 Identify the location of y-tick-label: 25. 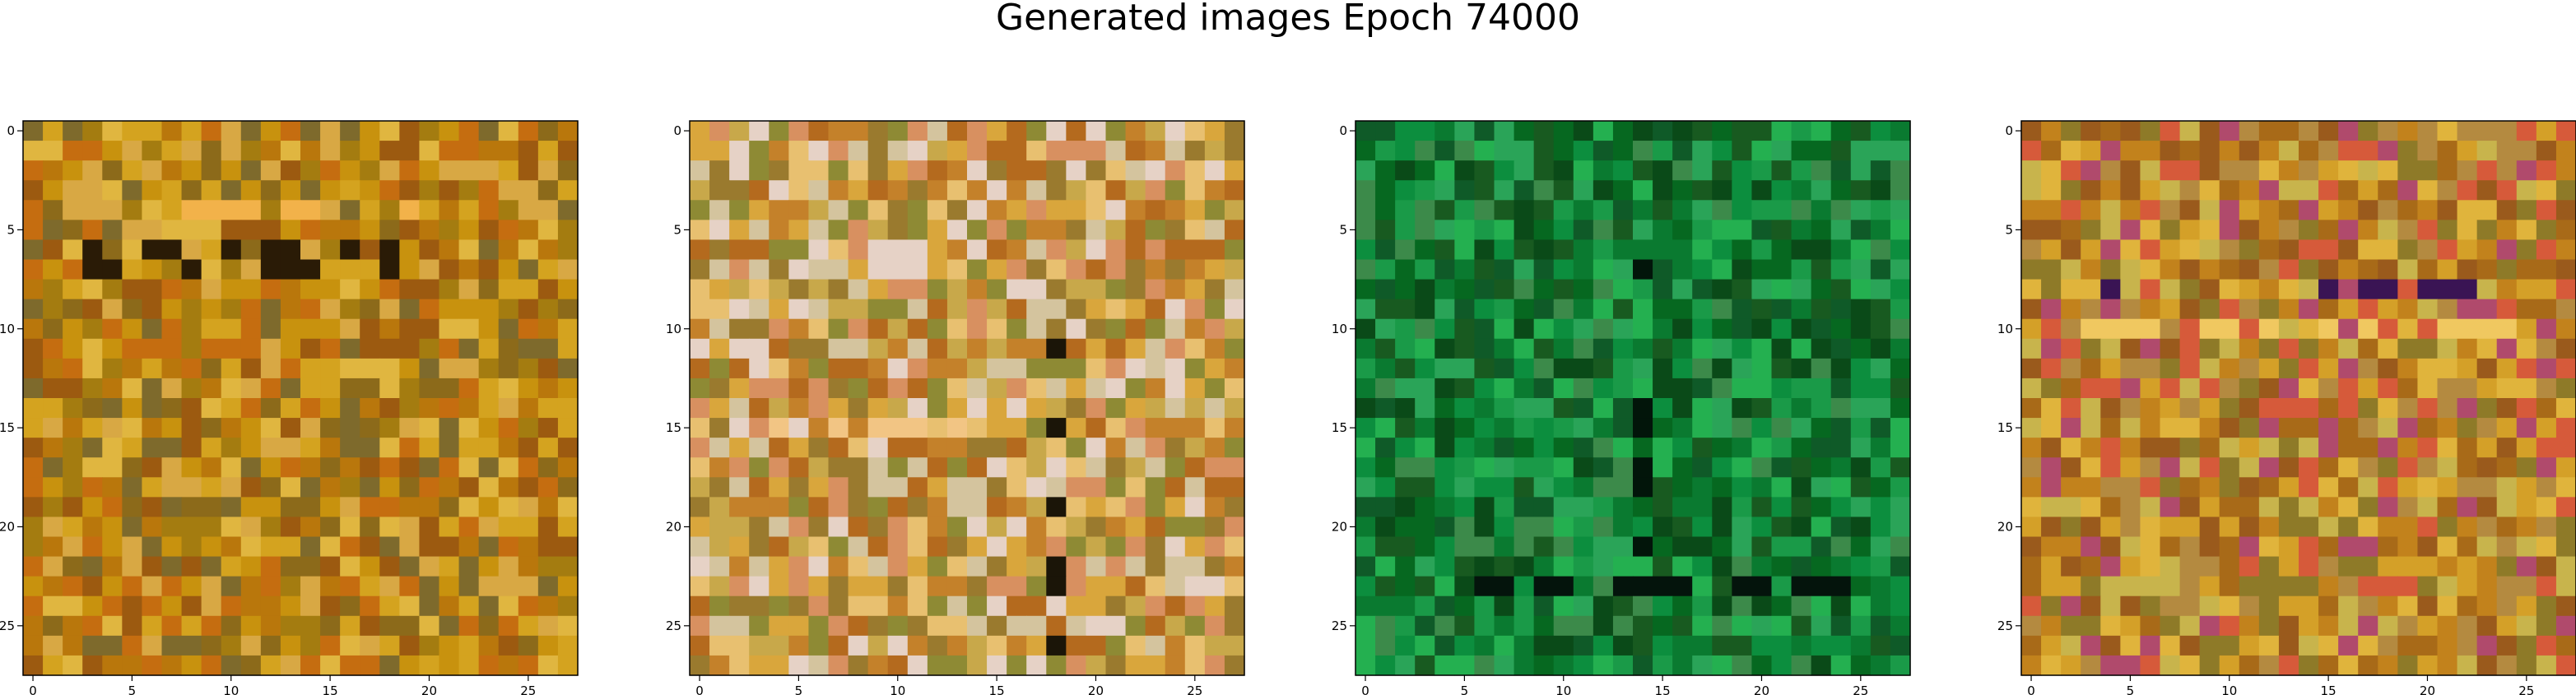
(2005, 626).